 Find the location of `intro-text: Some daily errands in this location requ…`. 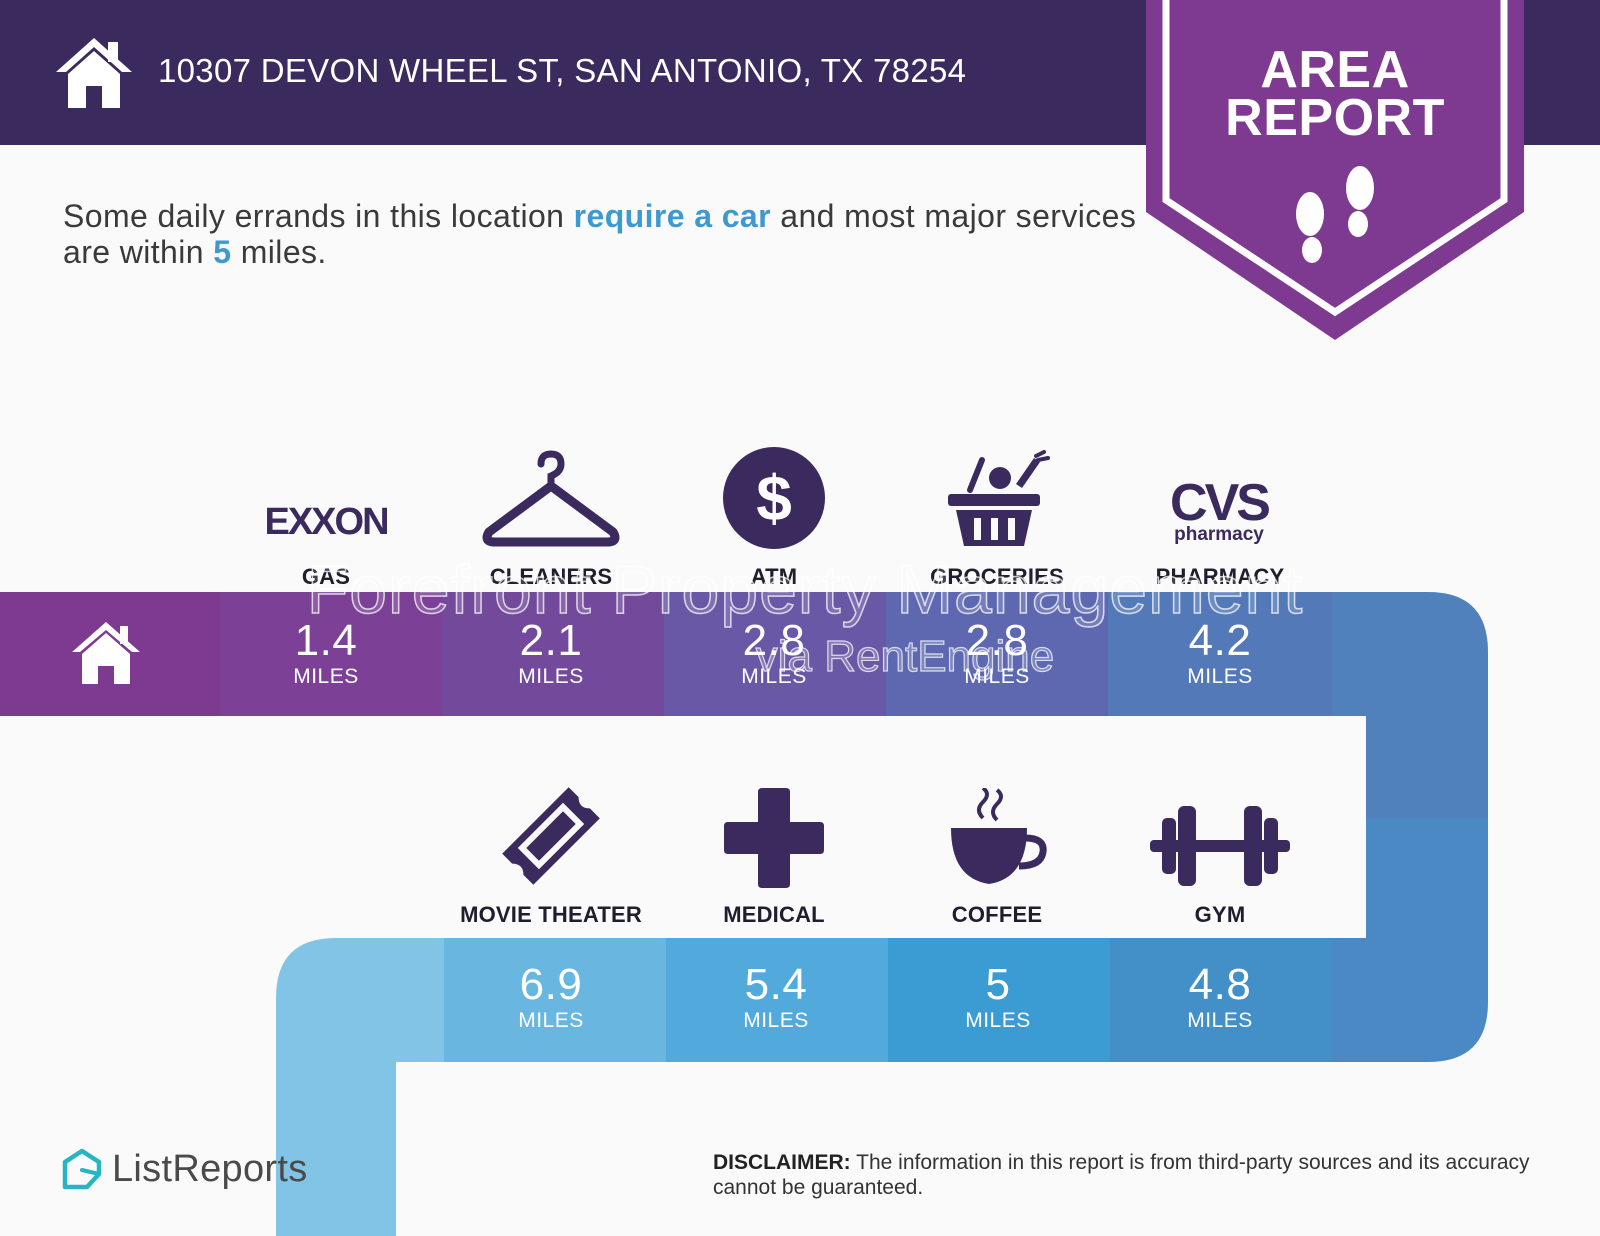

intro-text: Some daily errands in this location requ… is located at coordinates (613, 234).